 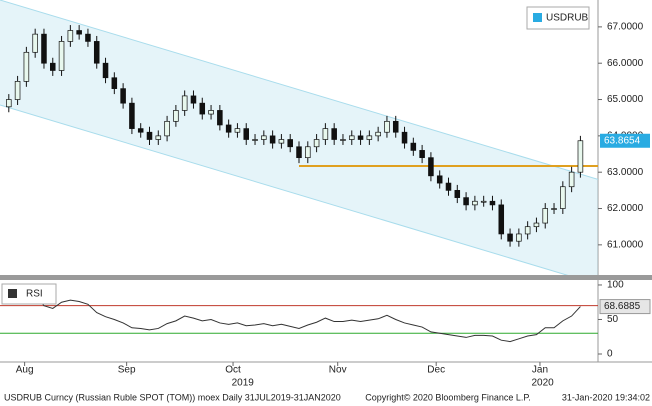 I want to click on plot-area, so click(x=299, y=318).